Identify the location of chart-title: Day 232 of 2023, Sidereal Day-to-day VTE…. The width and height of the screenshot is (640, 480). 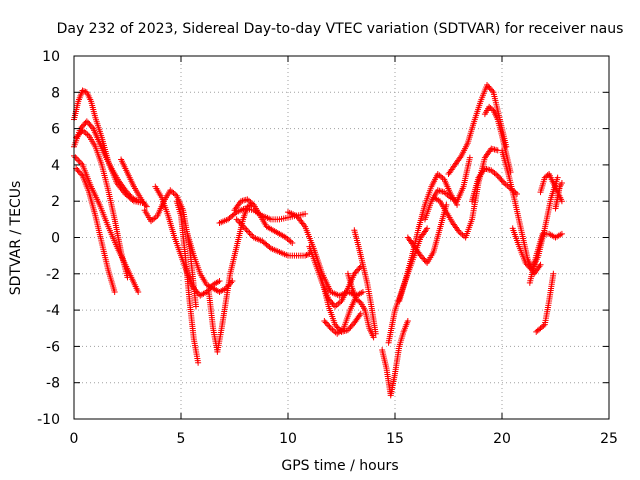
(340, 29).